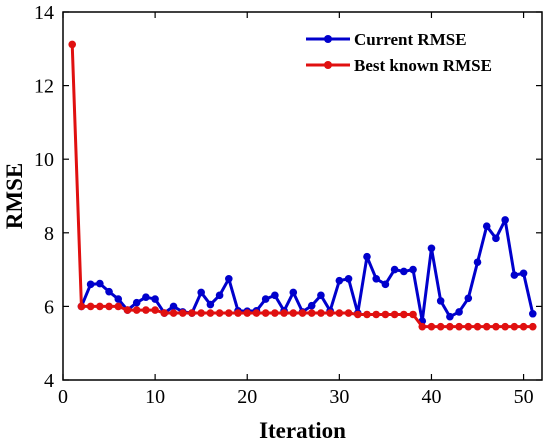 This screenshot has height=444, width=550. Describe the element at coordinates (524, 397) in the screenshot. I see `x-tick-label: 50` at that location.